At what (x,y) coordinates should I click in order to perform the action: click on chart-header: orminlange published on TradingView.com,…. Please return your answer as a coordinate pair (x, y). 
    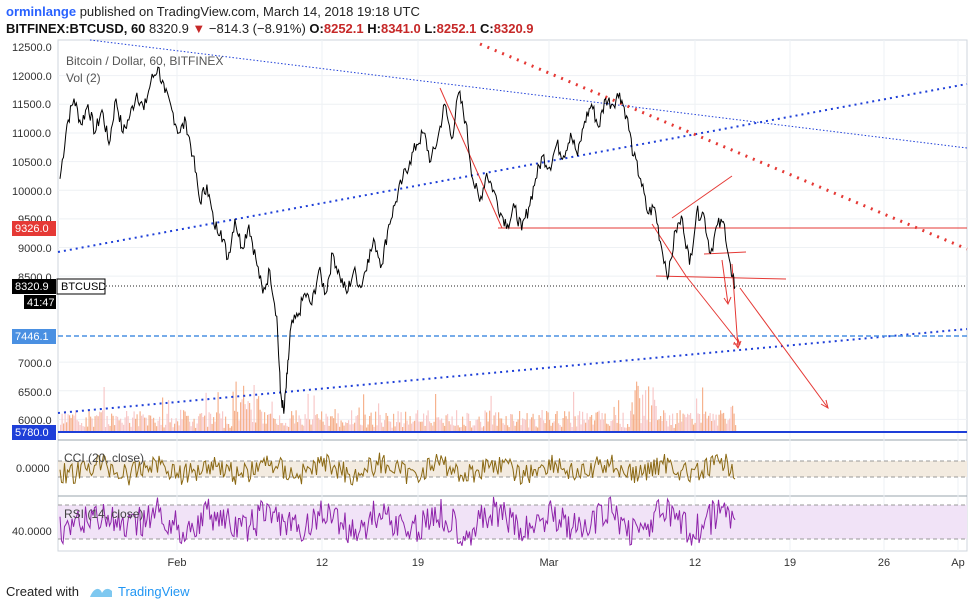
    Looking at the image, I should click on (486, 20).